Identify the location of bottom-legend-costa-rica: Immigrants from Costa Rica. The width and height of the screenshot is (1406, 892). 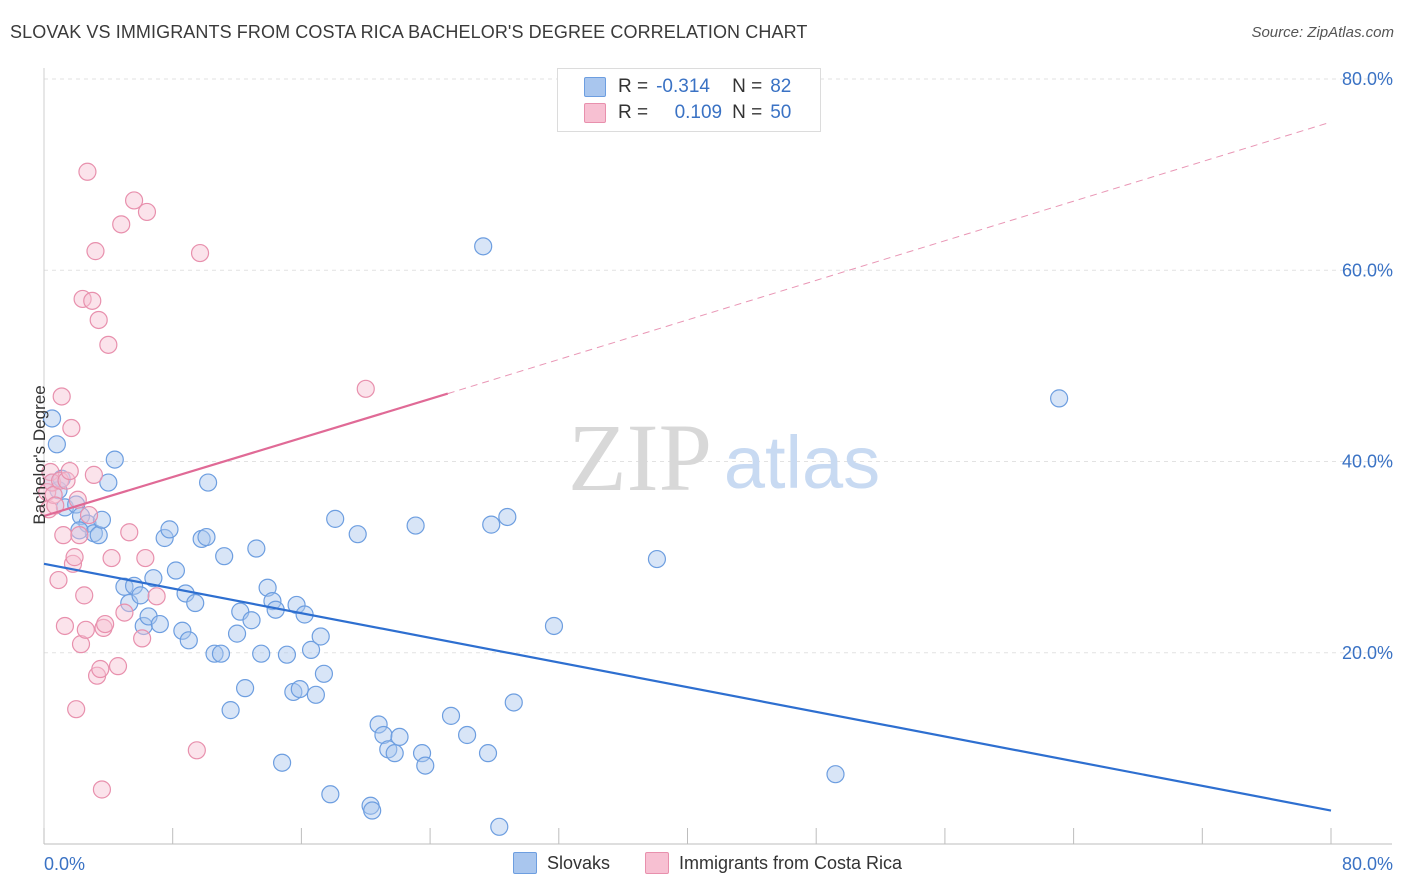
(773, 863).